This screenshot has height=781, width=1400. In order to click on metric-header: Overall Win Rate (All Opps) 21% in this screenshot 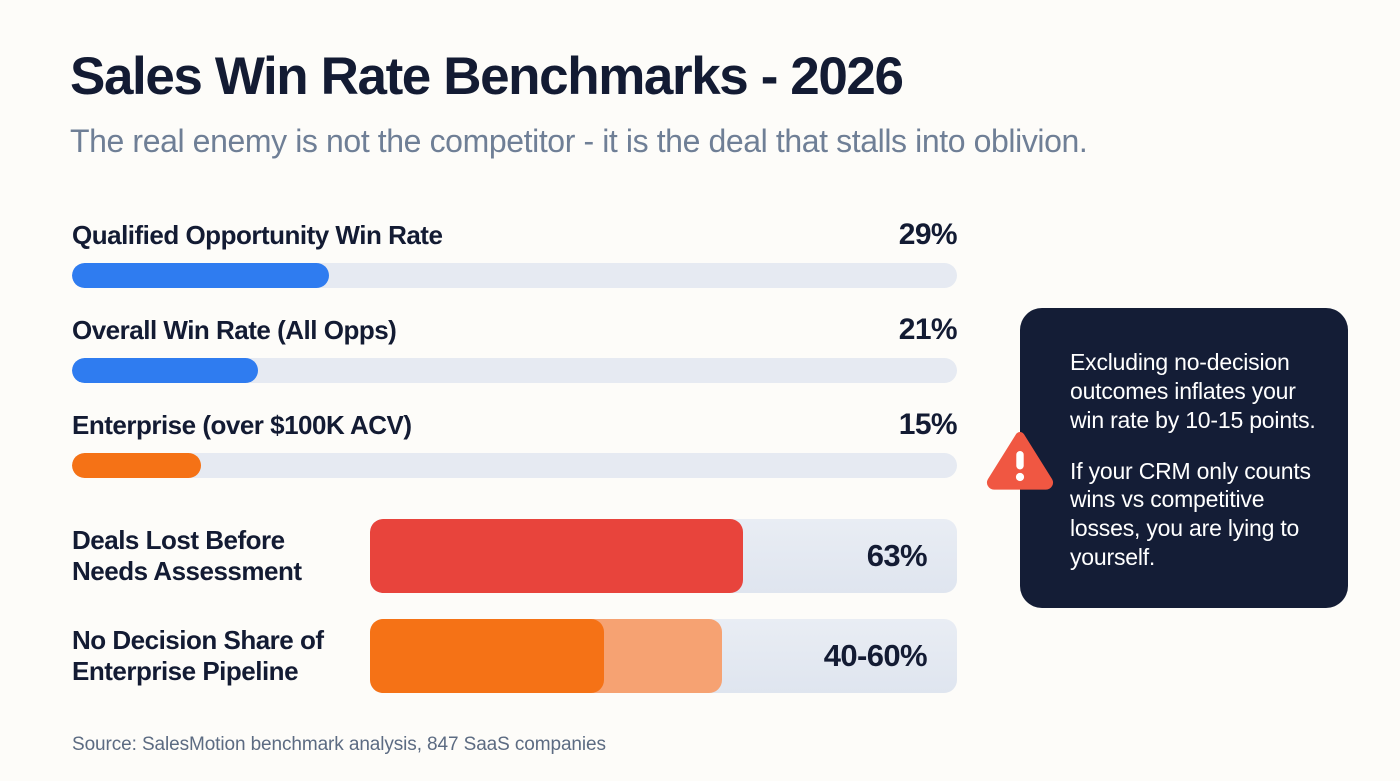, I will do `click(515, 330)`.